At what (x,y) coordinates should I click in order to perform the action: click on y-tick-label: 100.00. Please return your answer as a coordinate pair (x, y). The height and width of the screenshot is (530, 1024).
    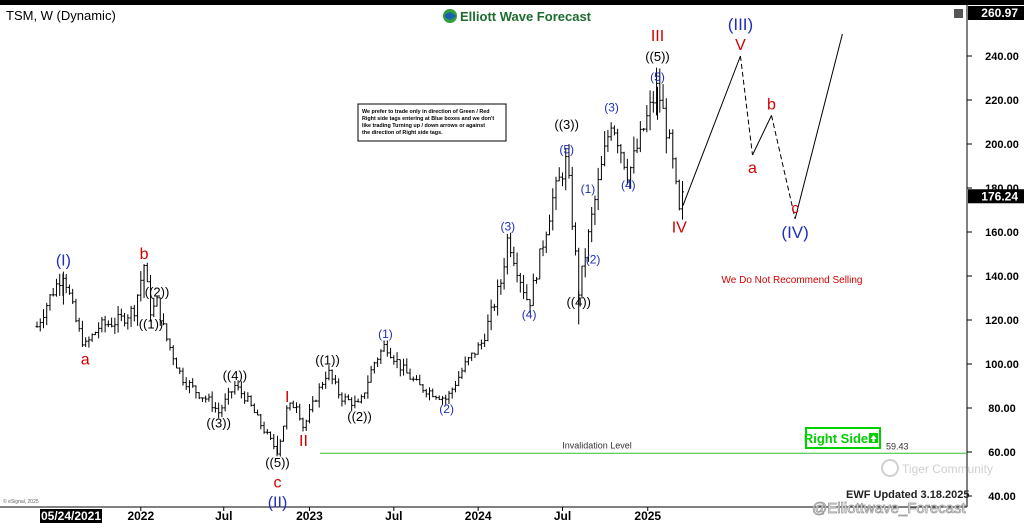
    Looking at the image, I should click on (1002, 365).